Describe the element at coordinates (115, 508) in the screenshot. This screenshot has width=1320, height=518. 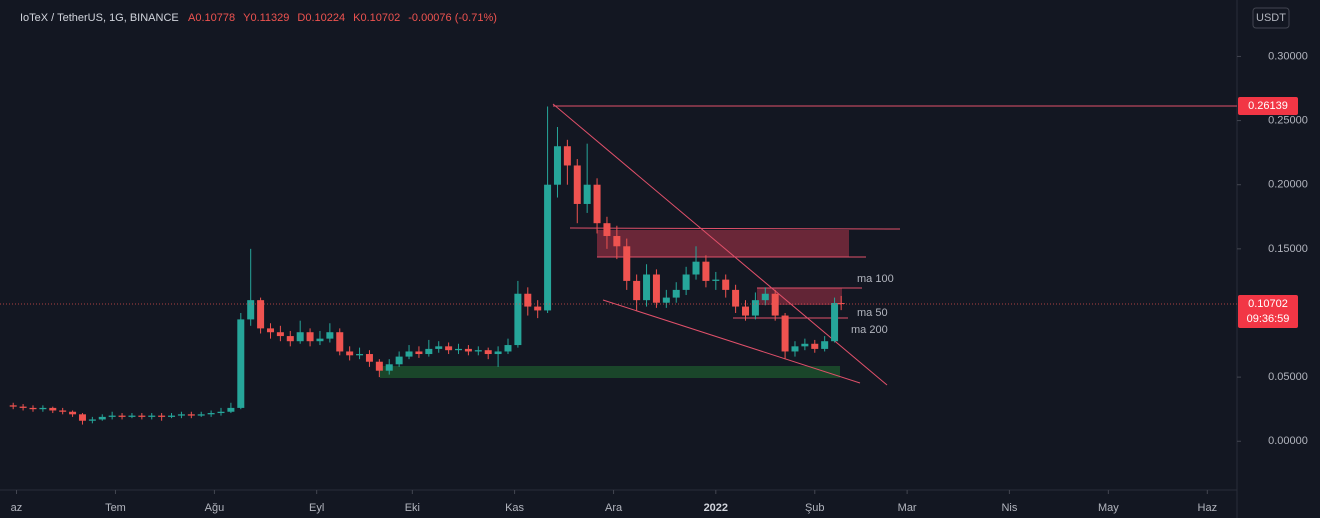
I see `x-tick-label: Tem` at that location.